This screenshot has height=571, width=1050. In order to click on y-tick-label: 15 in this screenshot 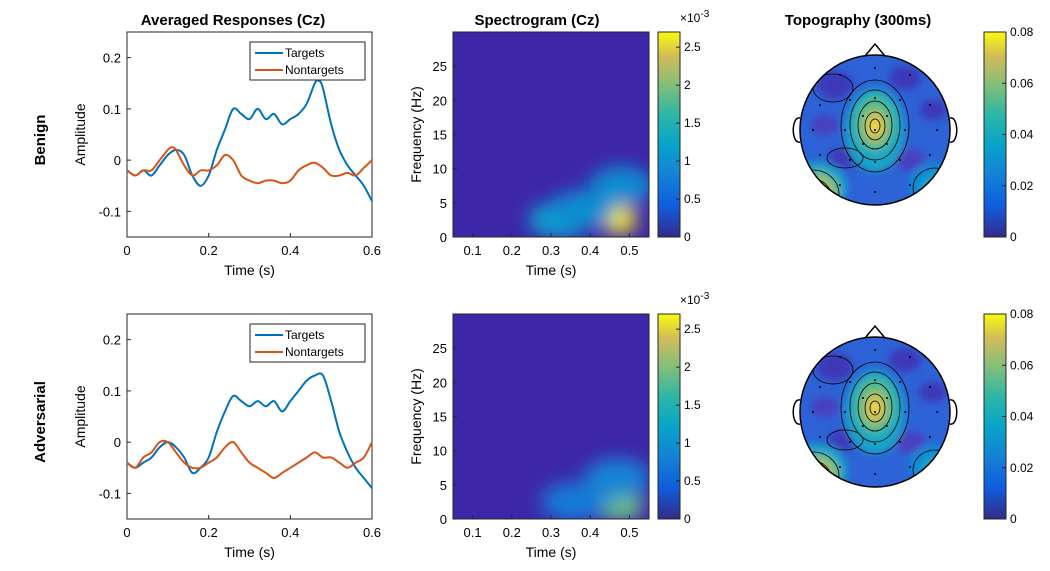, I will do `click(440, 417)`.